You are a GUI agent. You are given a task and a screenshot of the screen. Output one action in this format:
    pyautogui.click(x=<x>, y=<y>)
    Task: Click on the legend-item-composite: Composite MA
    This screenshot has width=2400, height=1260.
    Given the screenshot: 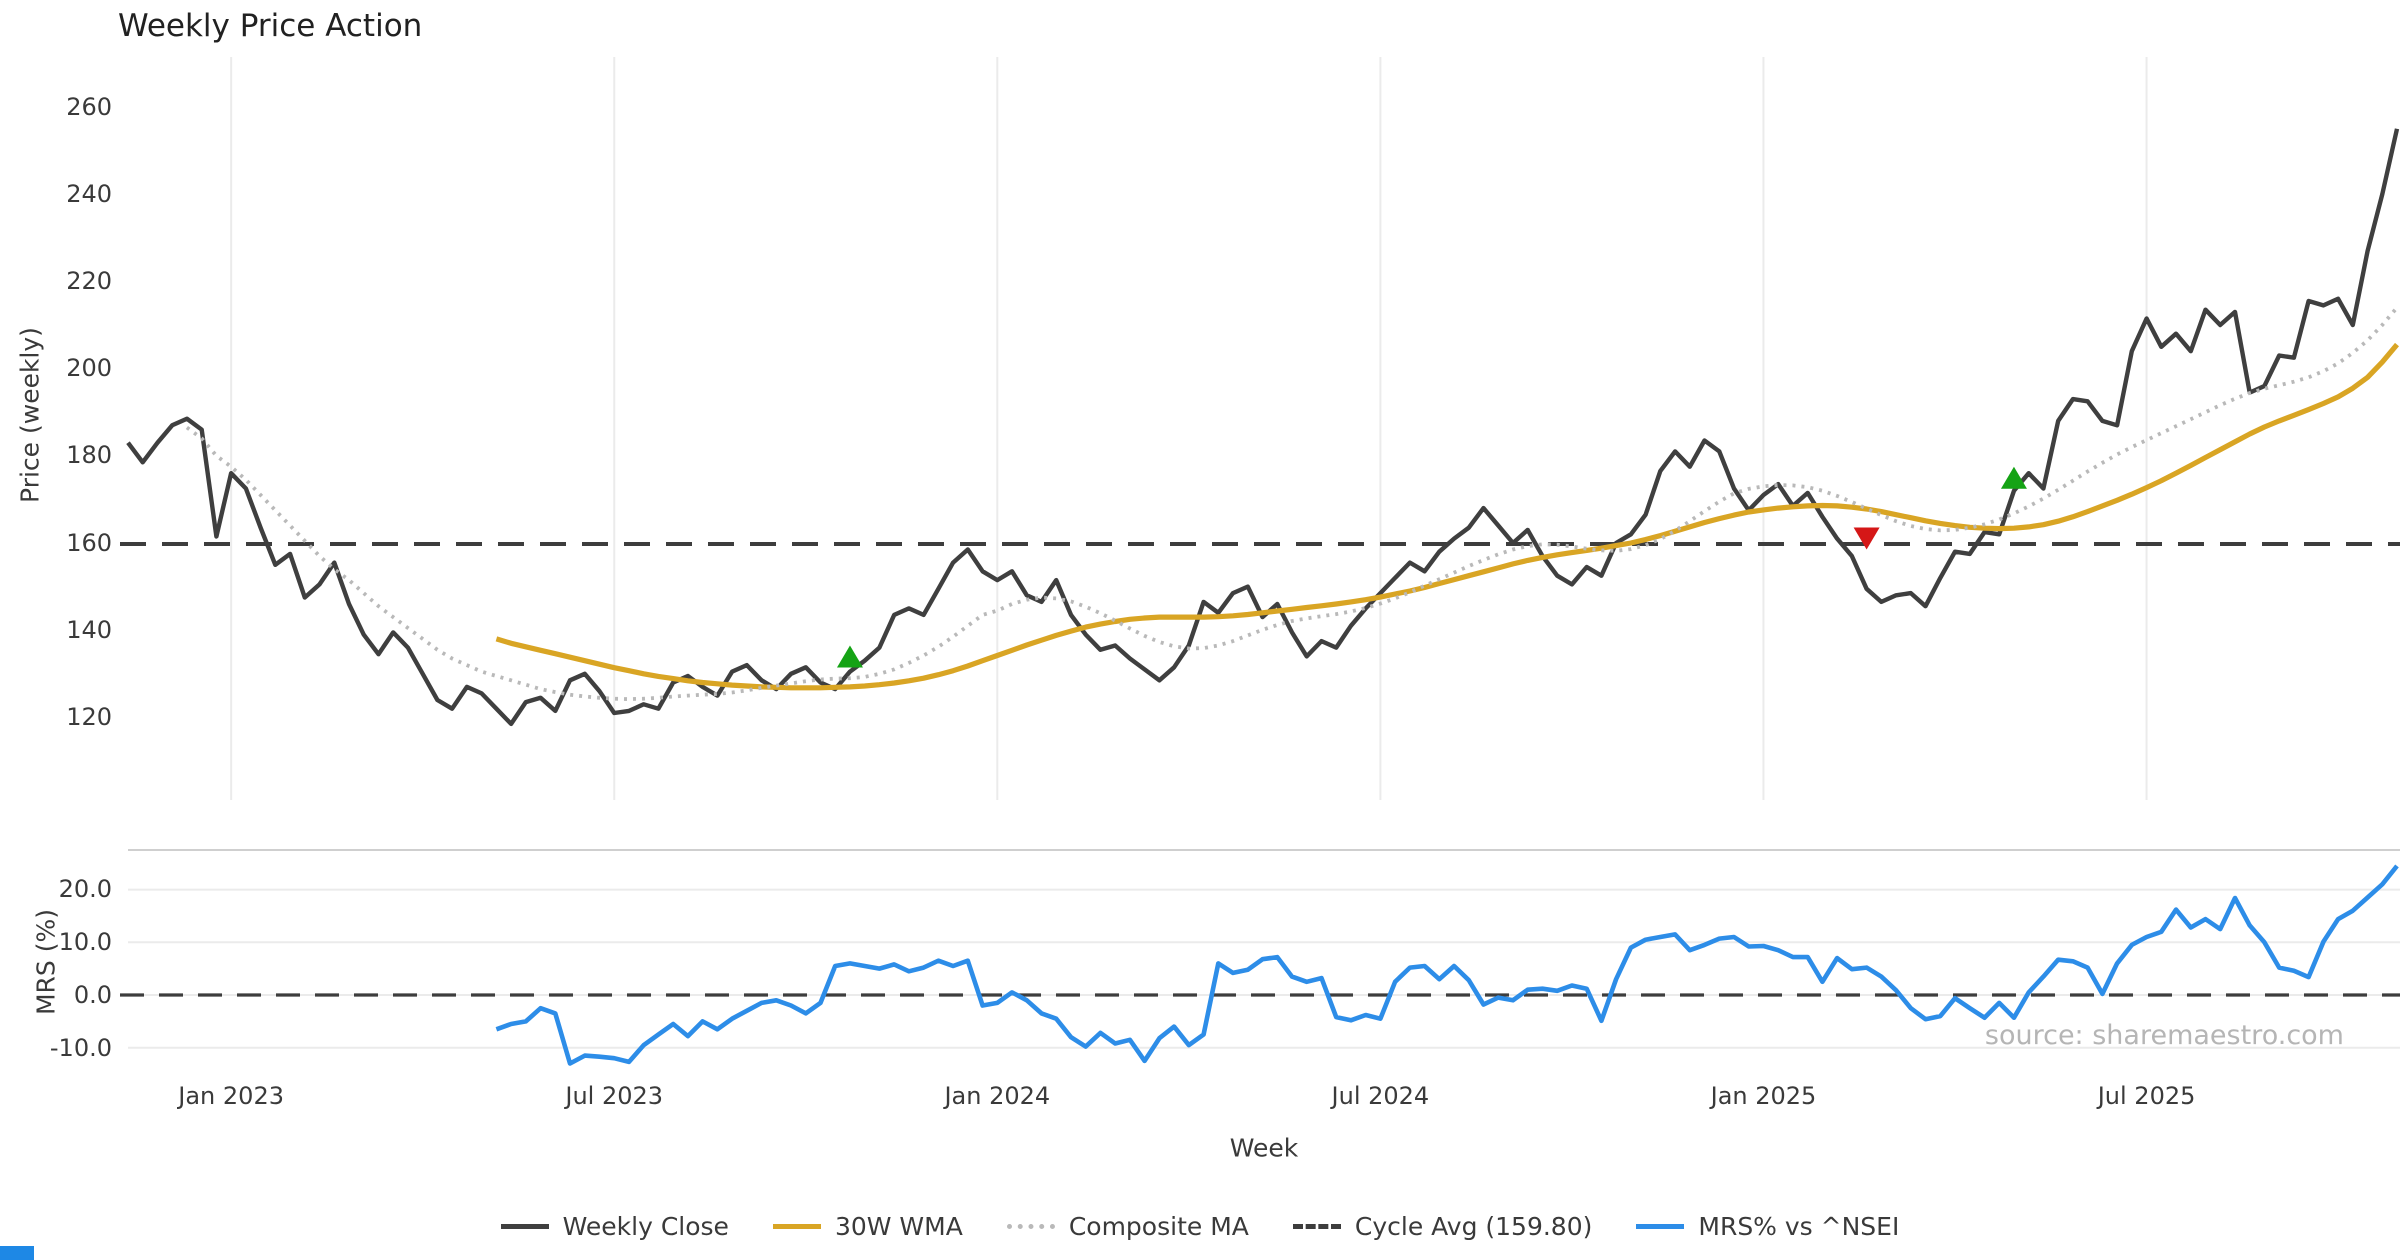 What is the action you would take?
    pyautogui.click(x=1127, y=1226)
    